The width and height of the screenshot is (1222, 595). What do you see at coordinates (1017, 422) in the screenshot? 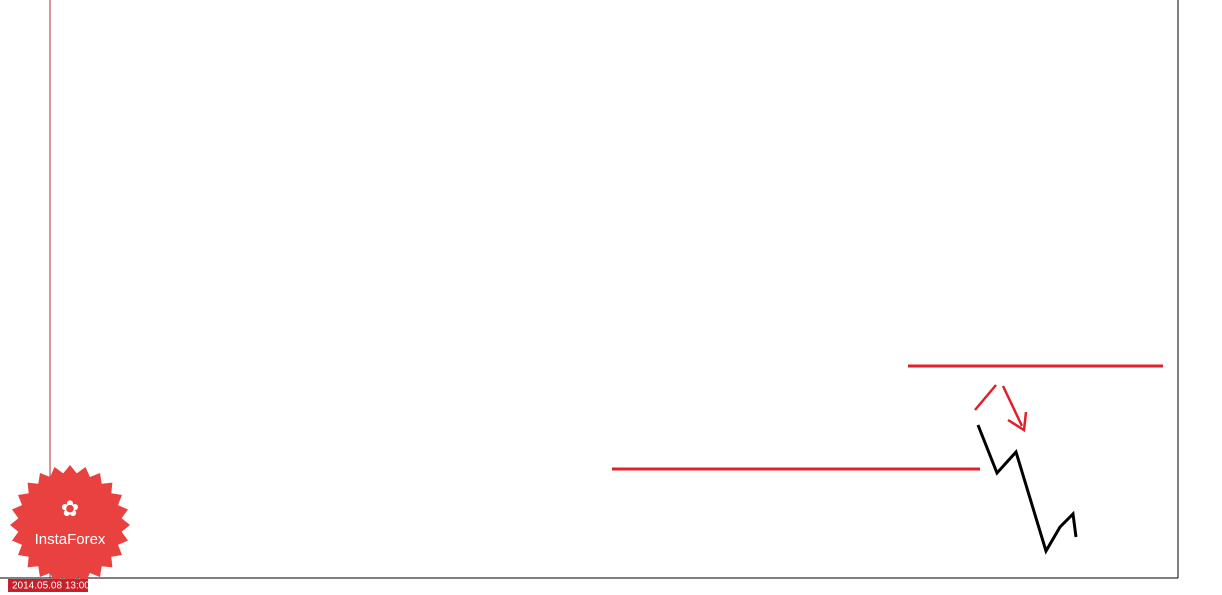
I see `alt-forecast-arrow` at bounding box center [1017, 422].